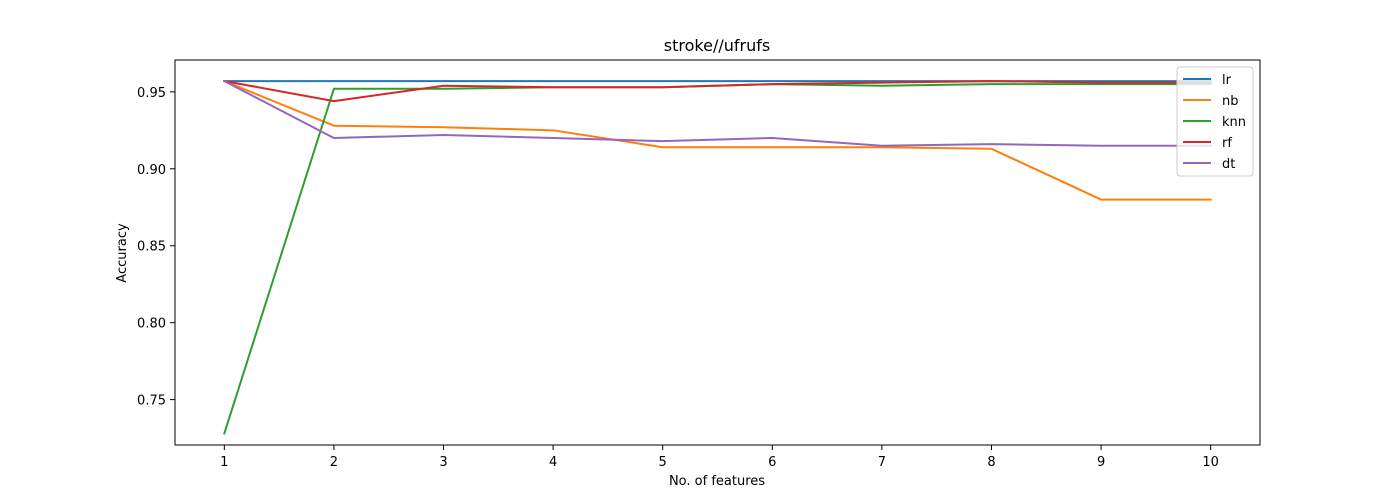 This screenshot has height=504, width=1400. Describe the element at coordinates (717, 91) in the screenshot. I see `series-line-rf` at that location.